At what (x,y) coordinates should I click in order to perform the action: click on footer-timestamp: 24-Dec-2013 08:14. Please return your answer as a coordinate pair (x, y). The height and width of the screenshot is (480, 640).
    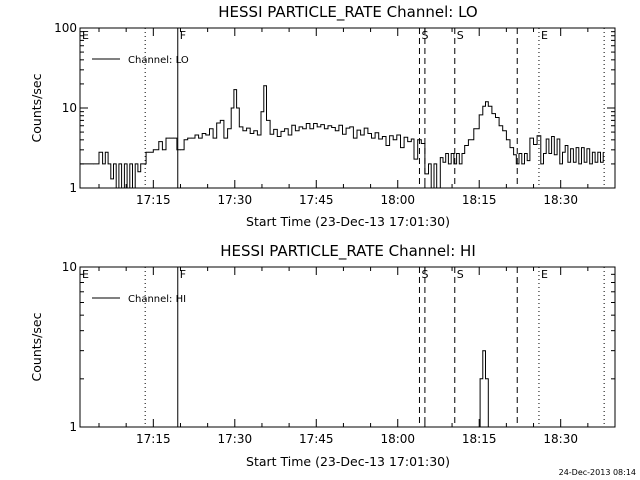
    Looking at the image, I should click on (597, 472).